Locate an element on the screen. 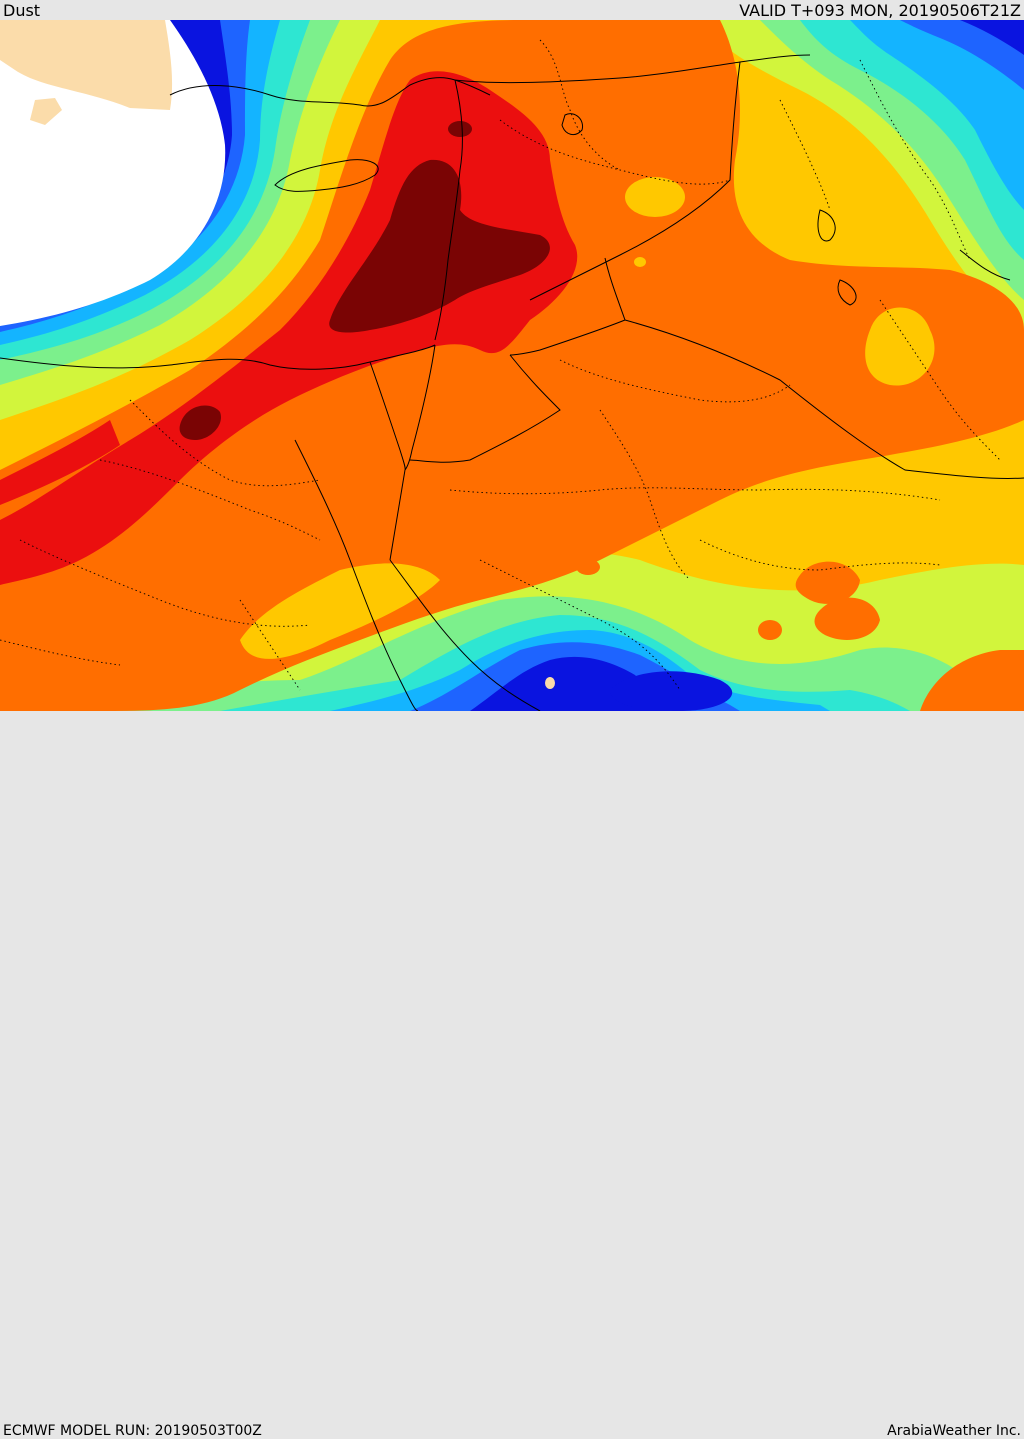  brand-label: ArabiaWeather Inc. is located at coordinates (954, 1431).